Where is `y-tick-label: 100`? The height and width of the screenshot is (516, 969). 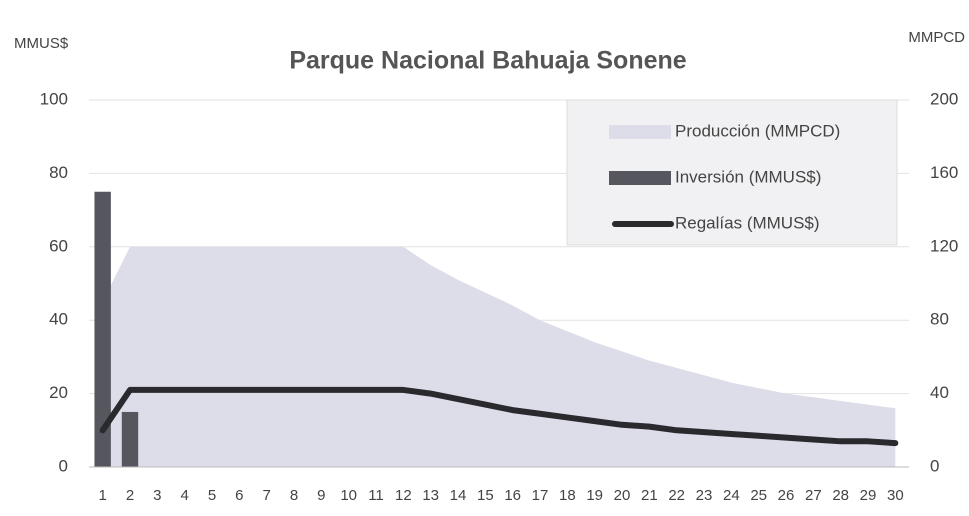
y-tick-label: 100 is located at coordinates (54, 98).